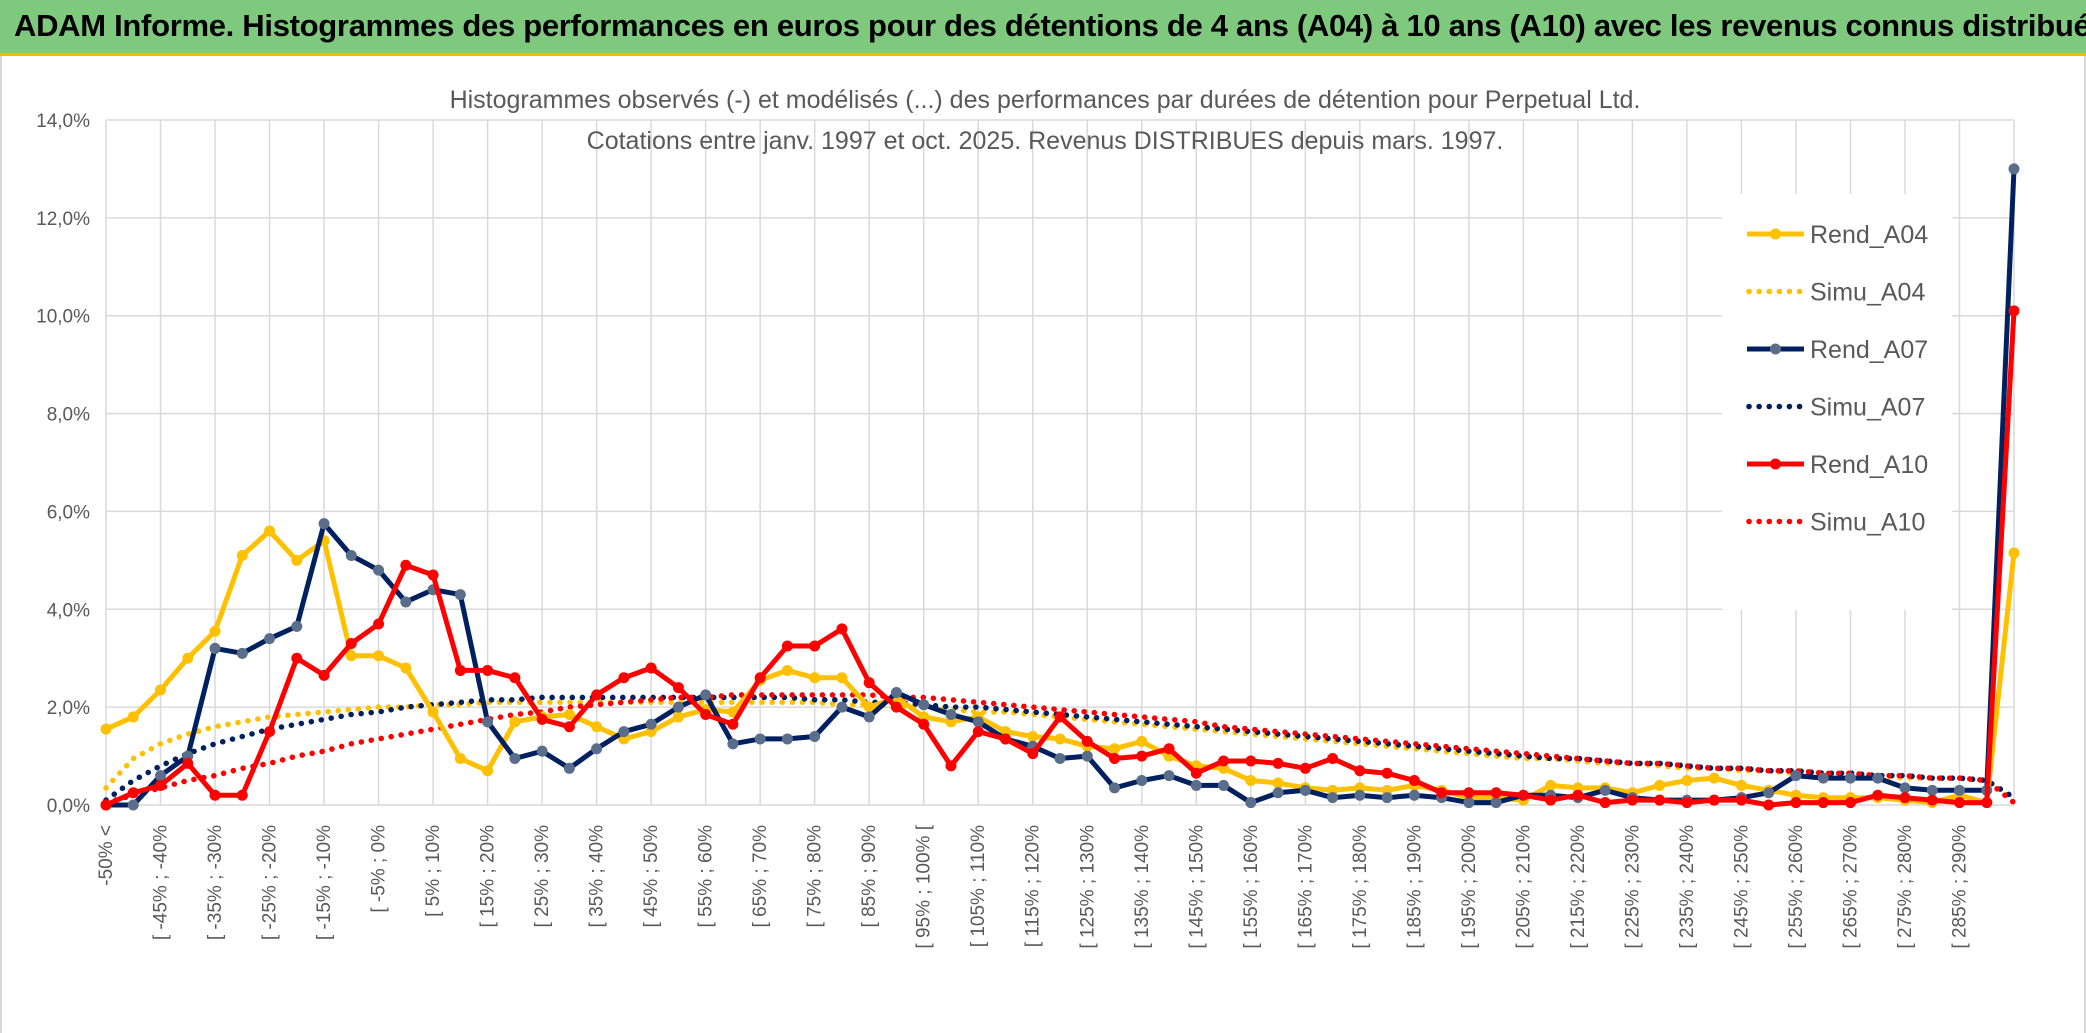 Image resolution: width=2086 pixels, height=1033 pixels. I want to click on y-tick-label: 12,0%, so click(63, 219).